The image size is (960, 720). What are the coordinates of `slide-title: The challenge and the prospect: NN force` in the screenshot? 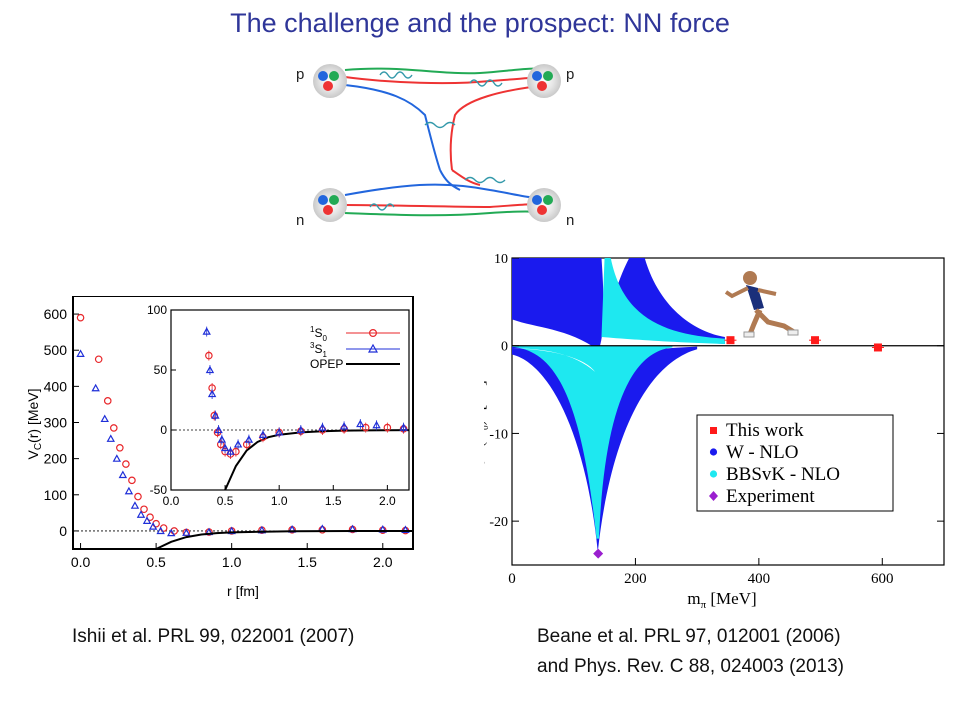 It's located at (480, 23).